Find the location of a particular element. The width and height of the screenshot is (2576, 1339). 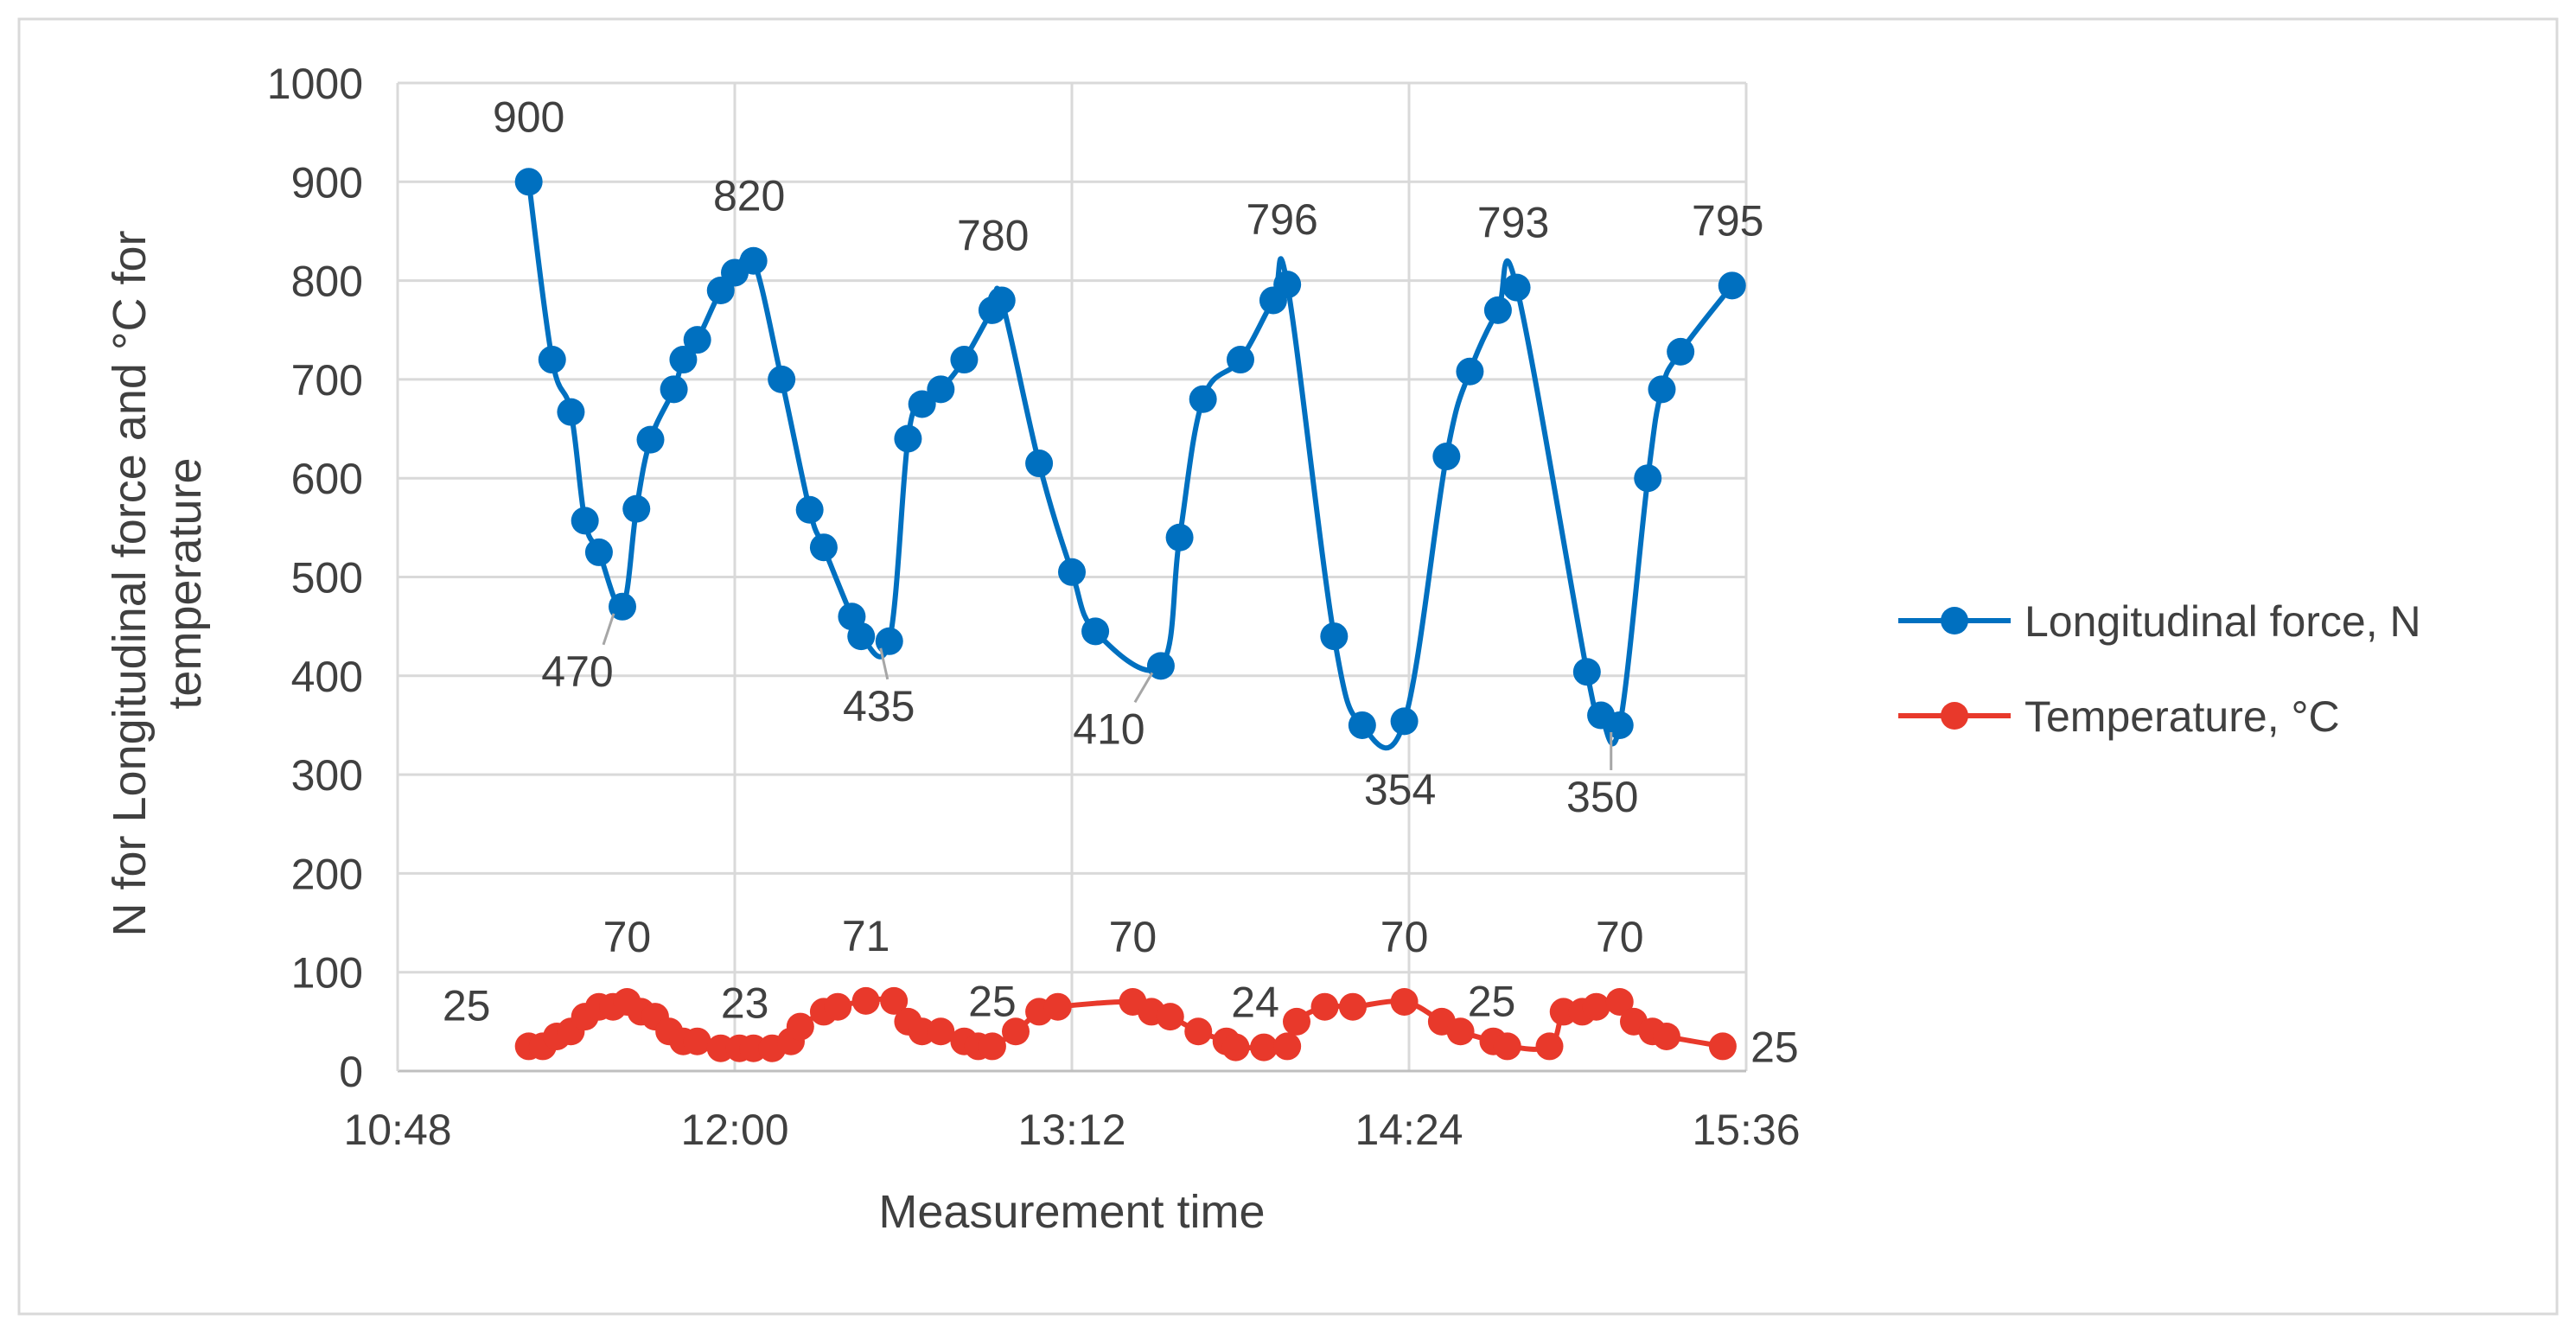

force-data-label: 470 is located at coordinates (577, 671).